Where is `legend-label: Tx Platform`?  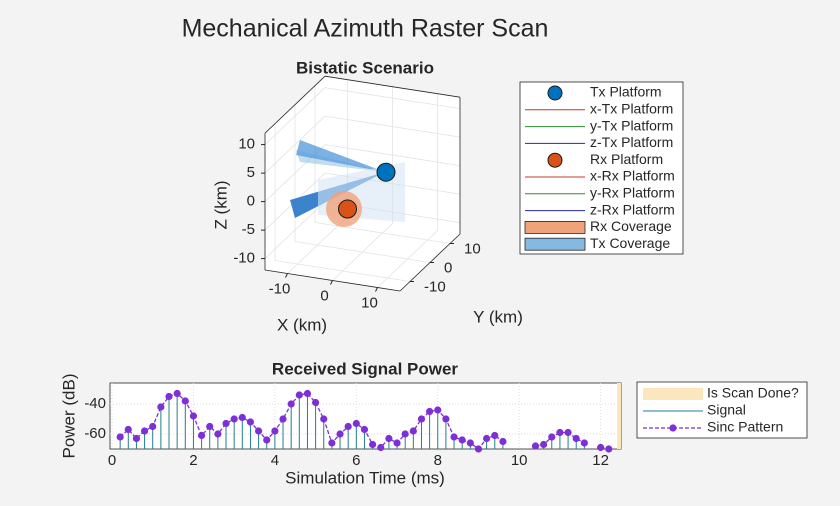 legend-label: Tx Platform is located at coordinates (626, 92).